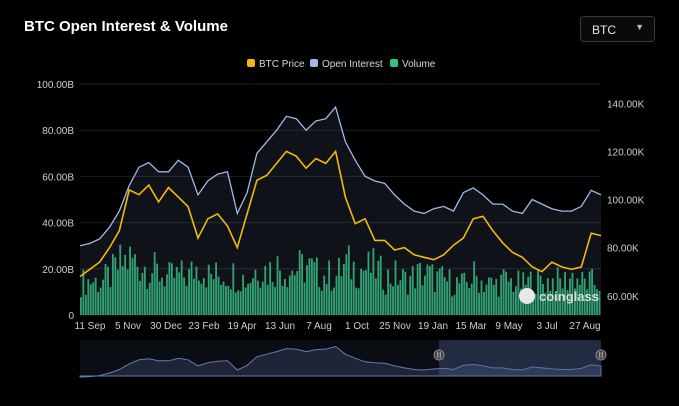 The height and width of the screenshot is (406, 679). Describe the element at coordinates (546, 326) in the screenshot. I see `x-tick-label: 3 Jul` at that location.